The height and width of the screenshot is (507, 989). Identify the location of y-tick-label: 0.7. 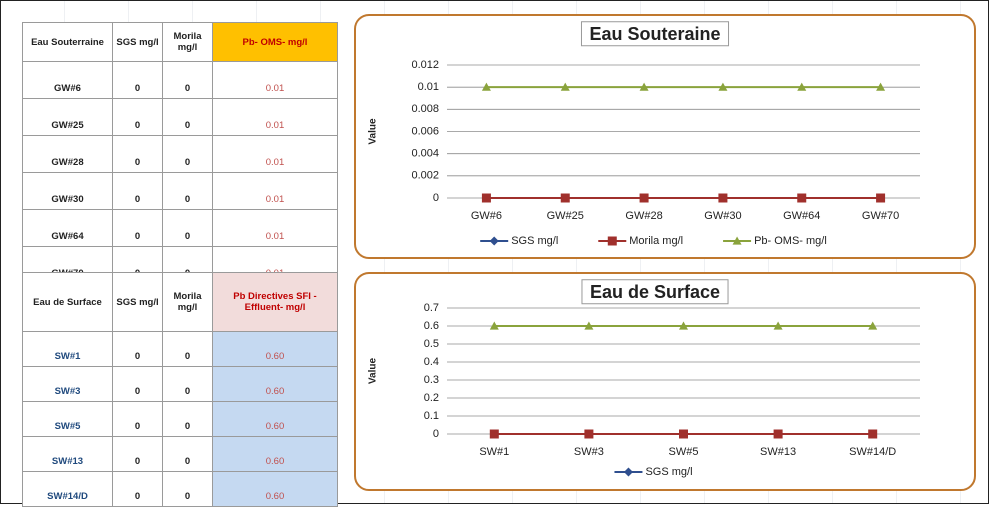
(431, 308).